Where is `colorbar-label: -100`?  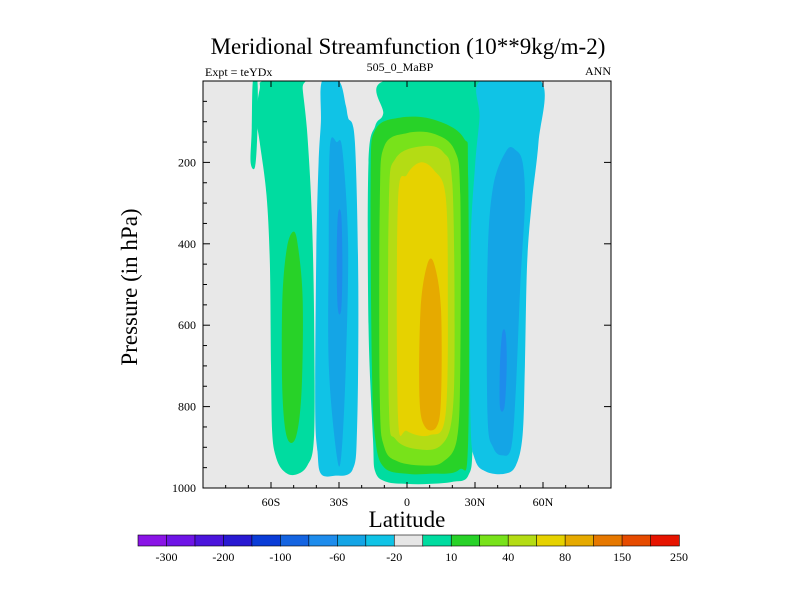
colorbar-label: -100 is located at coordinates (280, 557).